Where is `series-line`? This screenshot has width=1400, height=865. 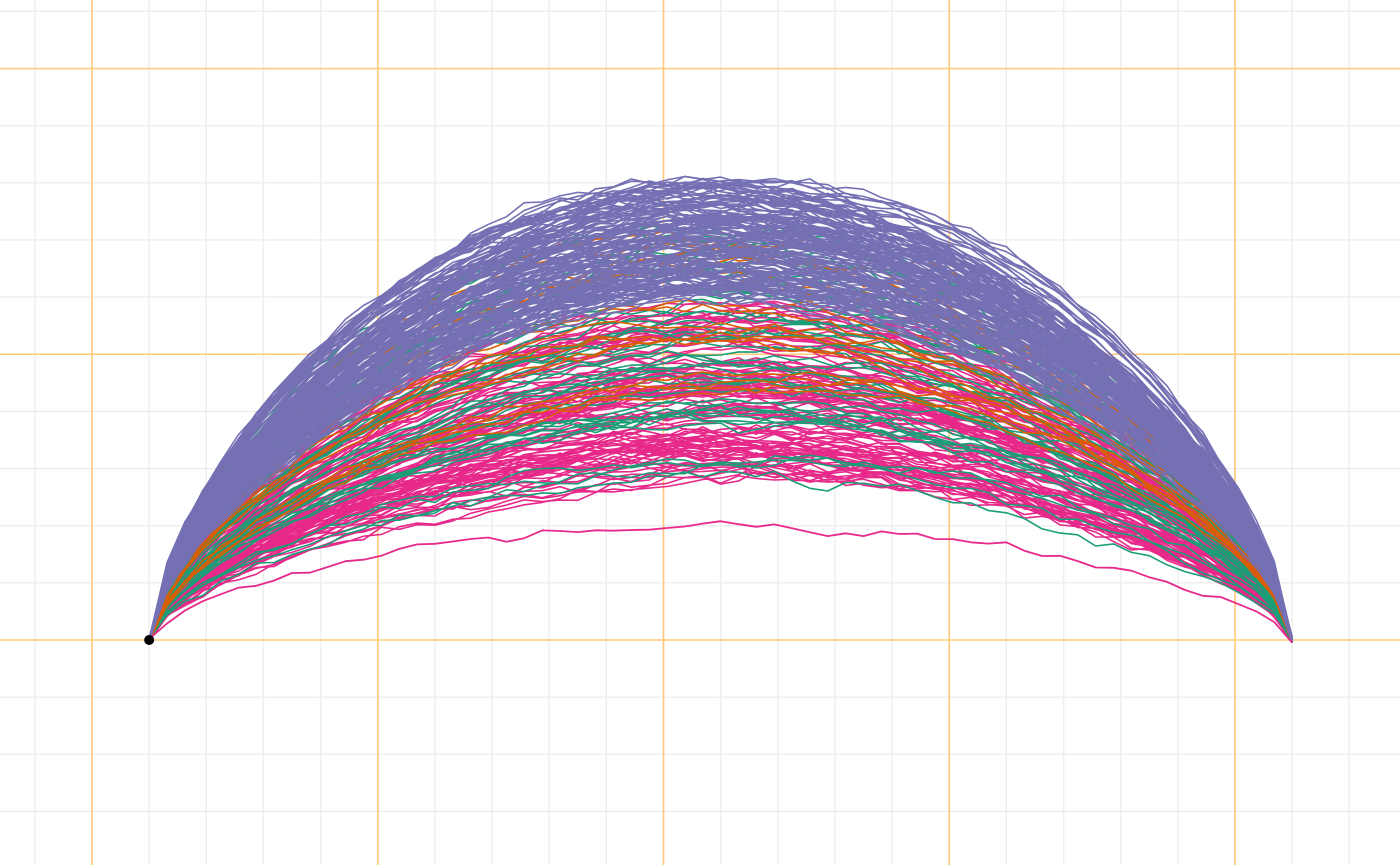
series-line is located at coordinates (720, 582).